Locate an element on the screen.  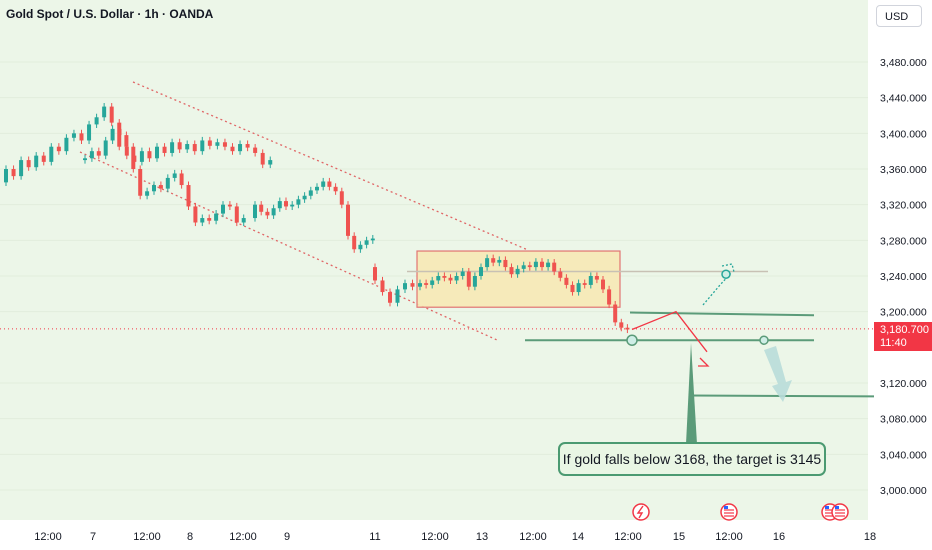
x-tick-label: 11 is located at coordinates (374, 537).